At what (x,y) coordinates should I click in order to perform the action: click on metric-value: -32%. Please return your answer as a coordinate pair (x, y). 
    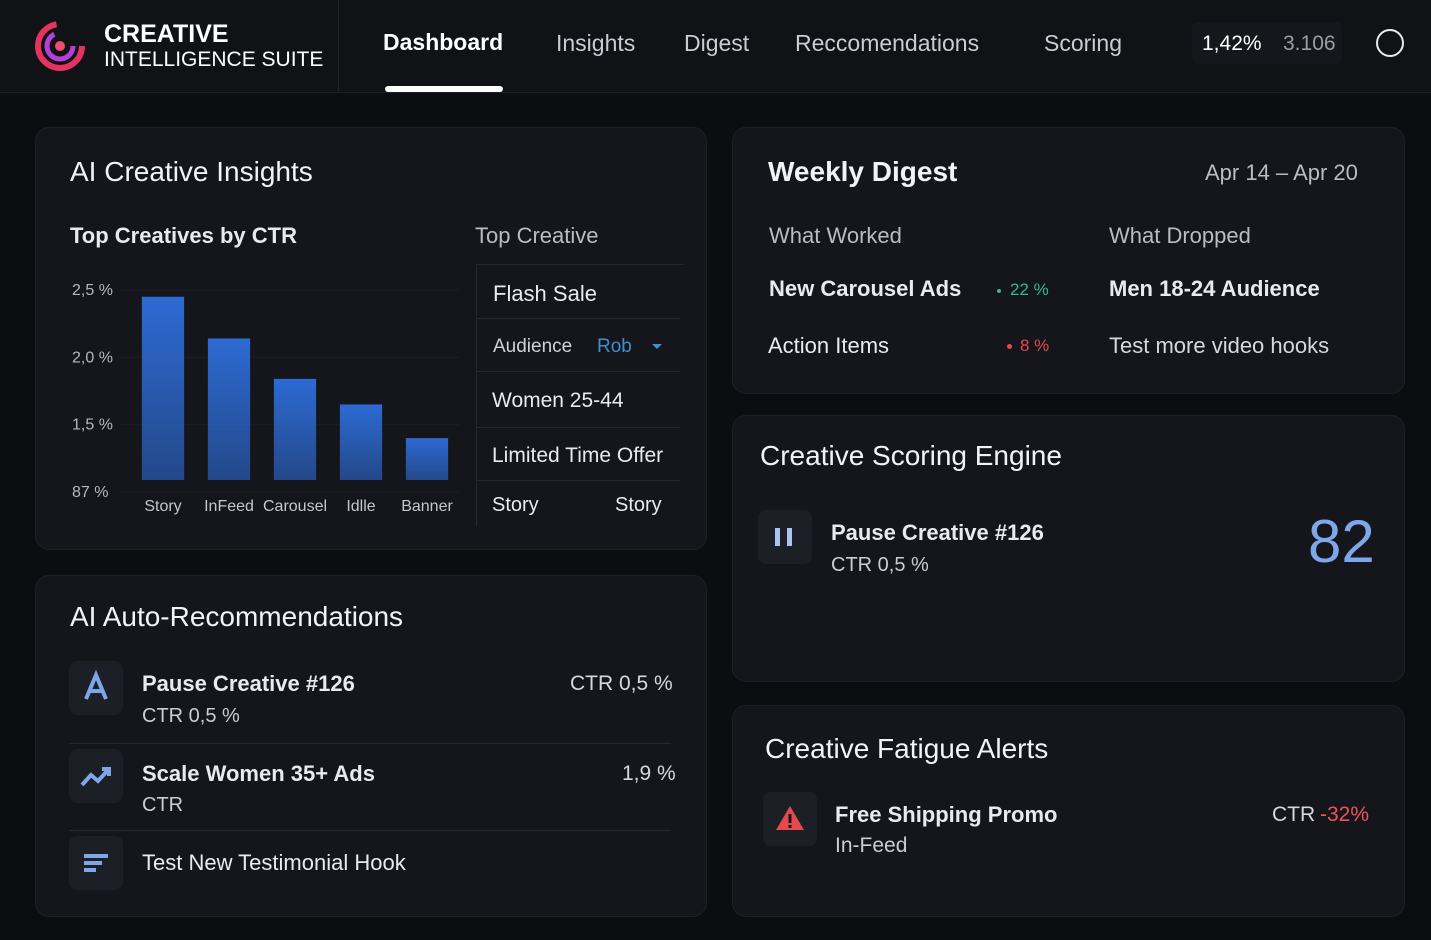
    Looking at the image, I should click on (1345, 814).